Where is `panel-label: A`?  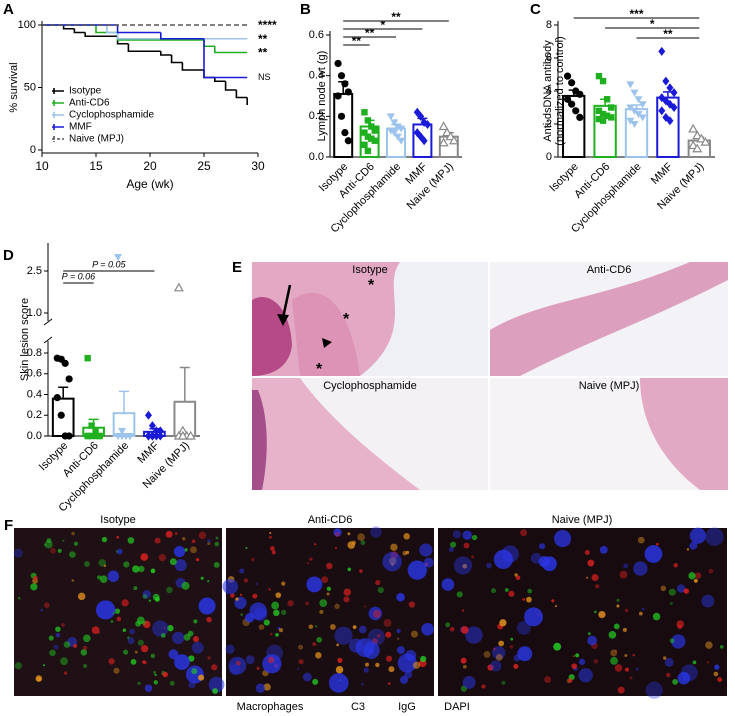
panel-label: A is located at coordinates (8, 9).